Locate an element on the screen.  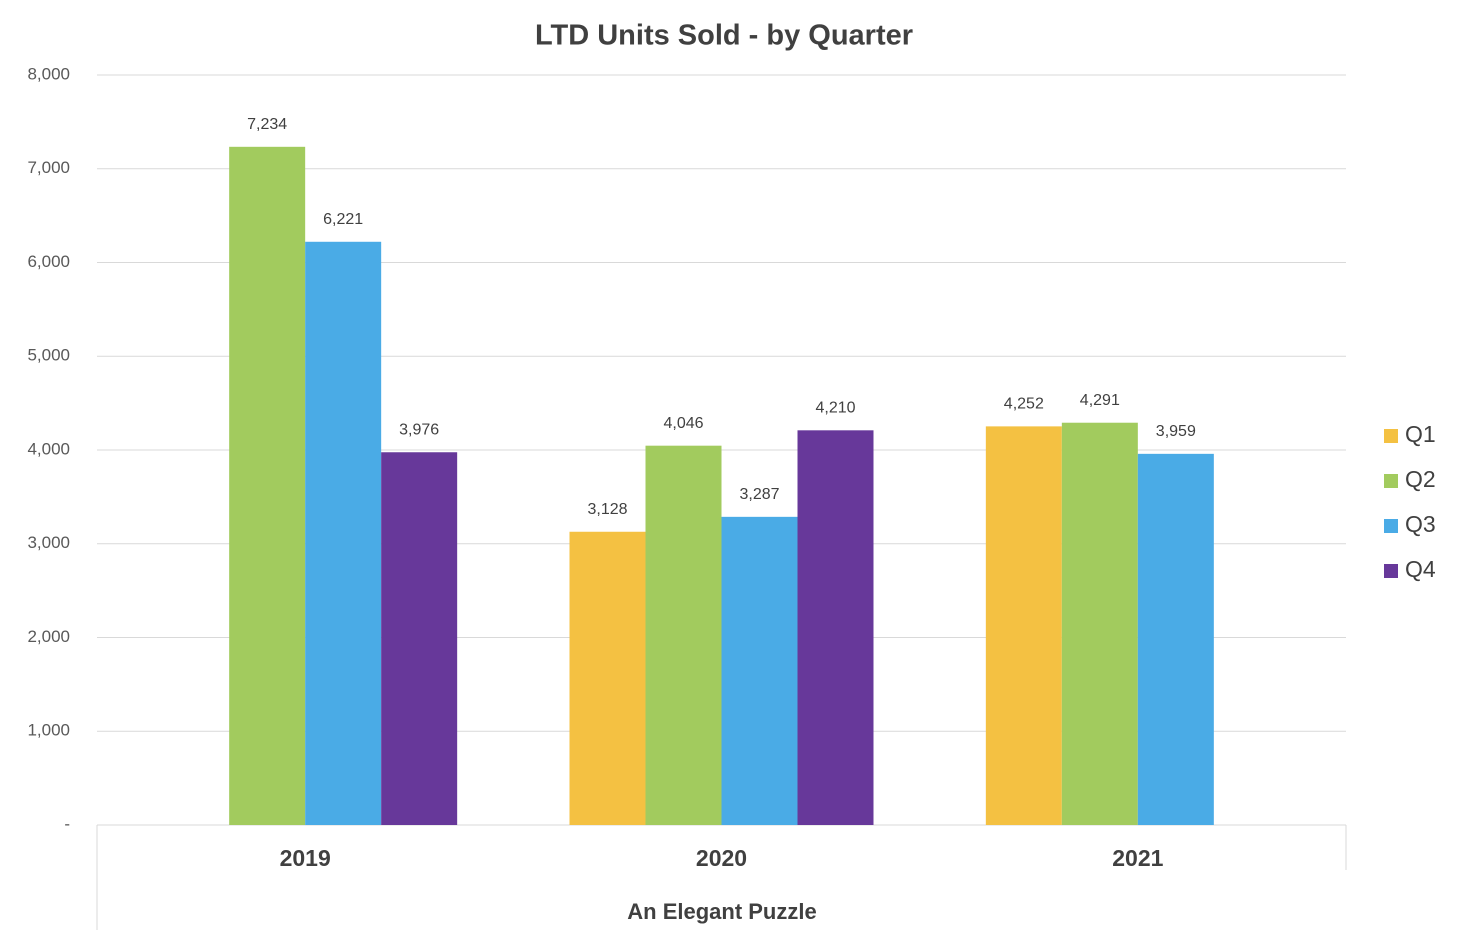
data-label: 4,046 is located at coordinates (683, 423).